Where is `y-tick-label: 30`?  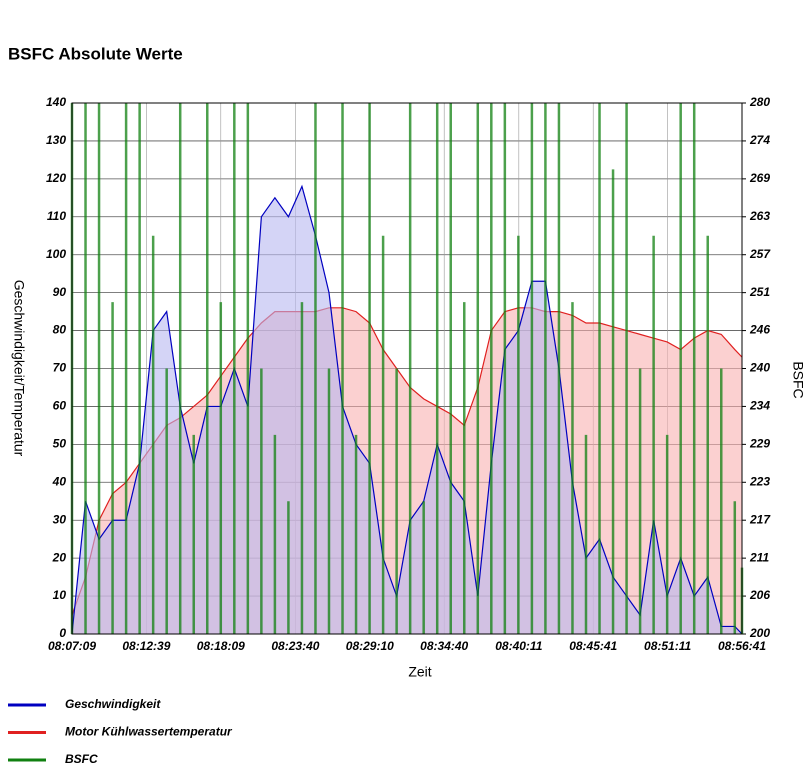
y-tick-label: 30 is located at coordinates (60, 519).